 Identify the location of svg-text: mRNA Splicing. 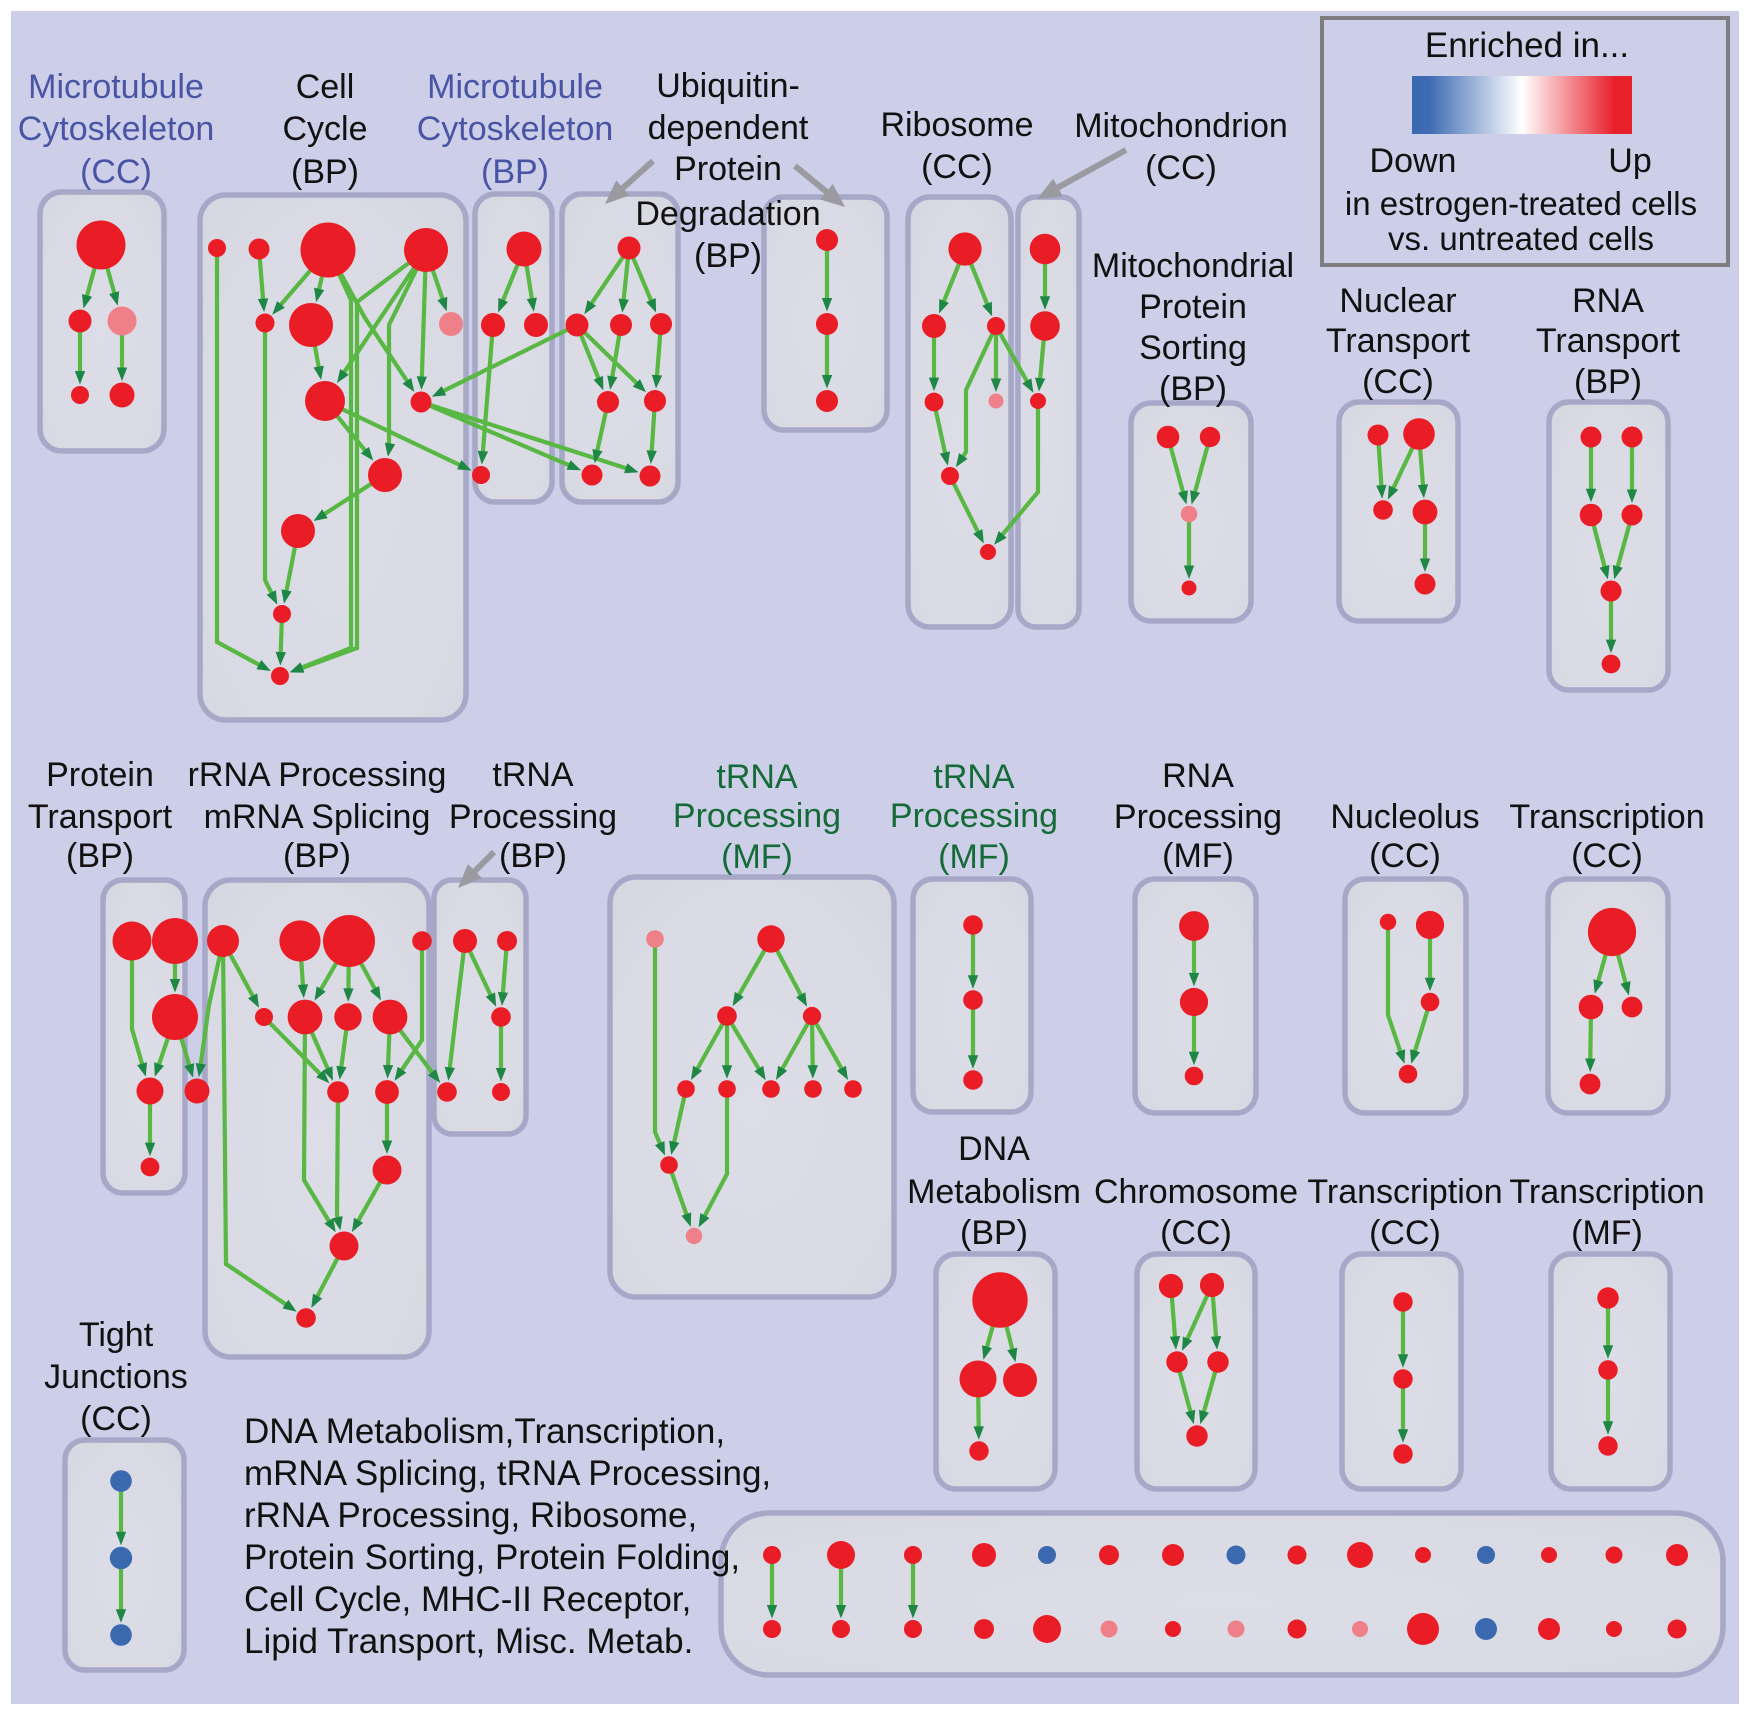
(317, 817).